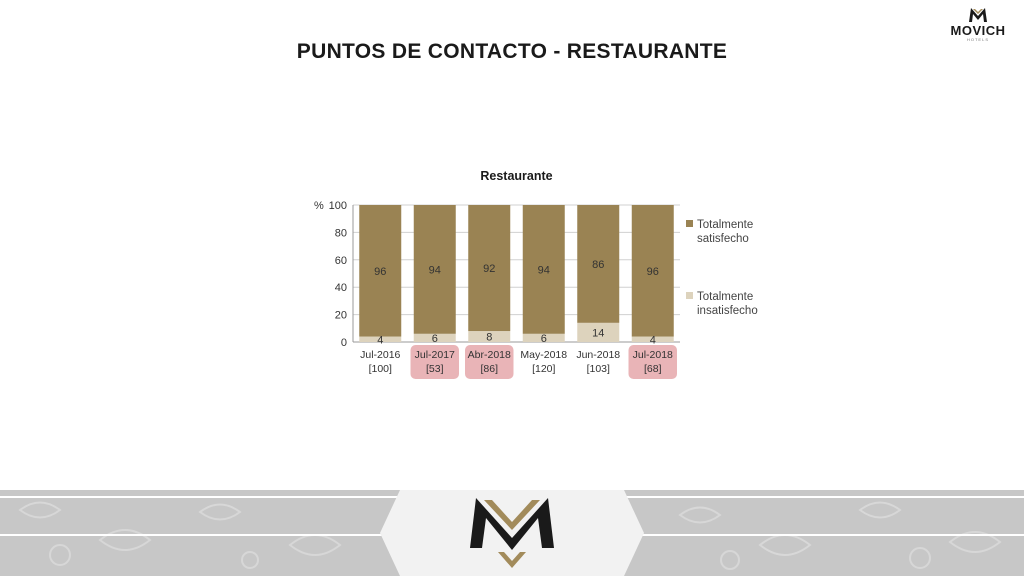  I want to click on slide-title: PUNTOS DE CONTACTO - RESTAURANTE, so click(512, 51).